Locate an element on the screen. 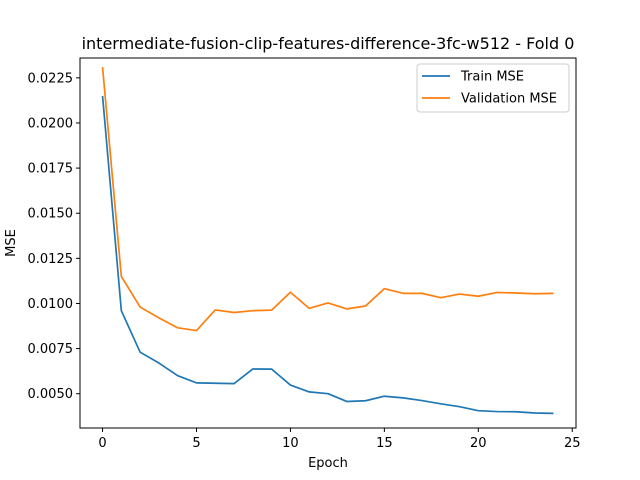 The image size is (640, 480). legend-label: Validation MSE is located at coordinates (509, 99).